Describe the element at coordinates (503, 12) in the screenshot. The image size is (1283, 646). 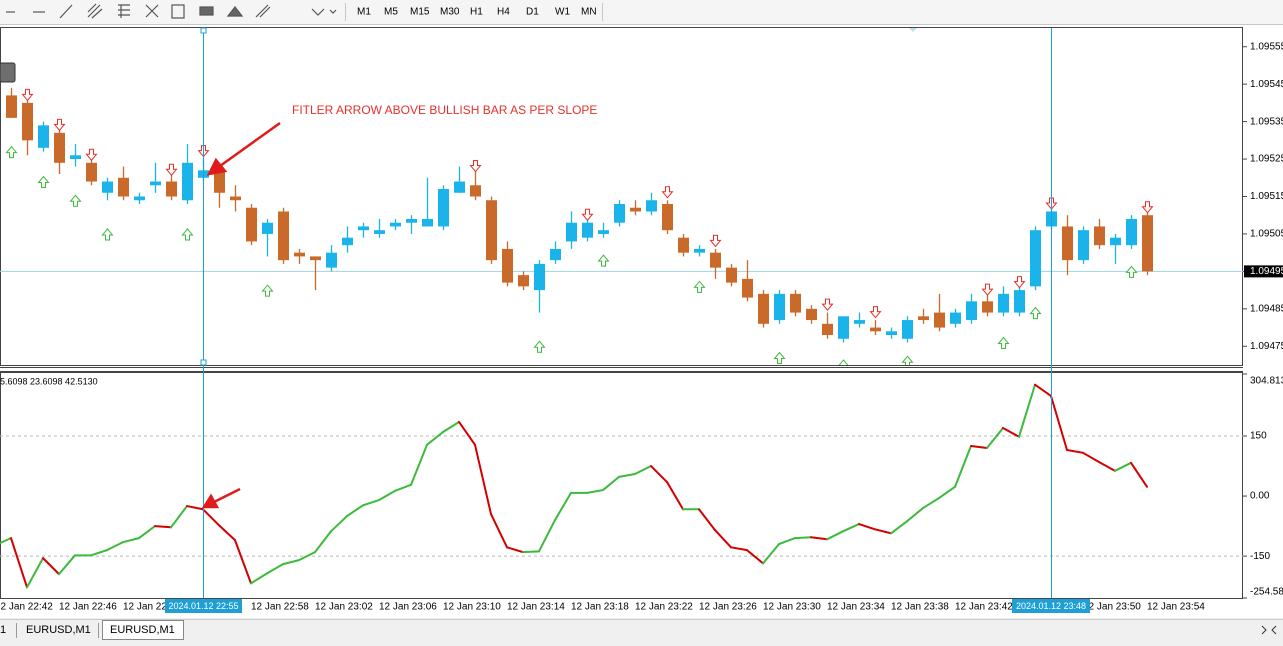
I see `timeframe-button: H4` at that location.